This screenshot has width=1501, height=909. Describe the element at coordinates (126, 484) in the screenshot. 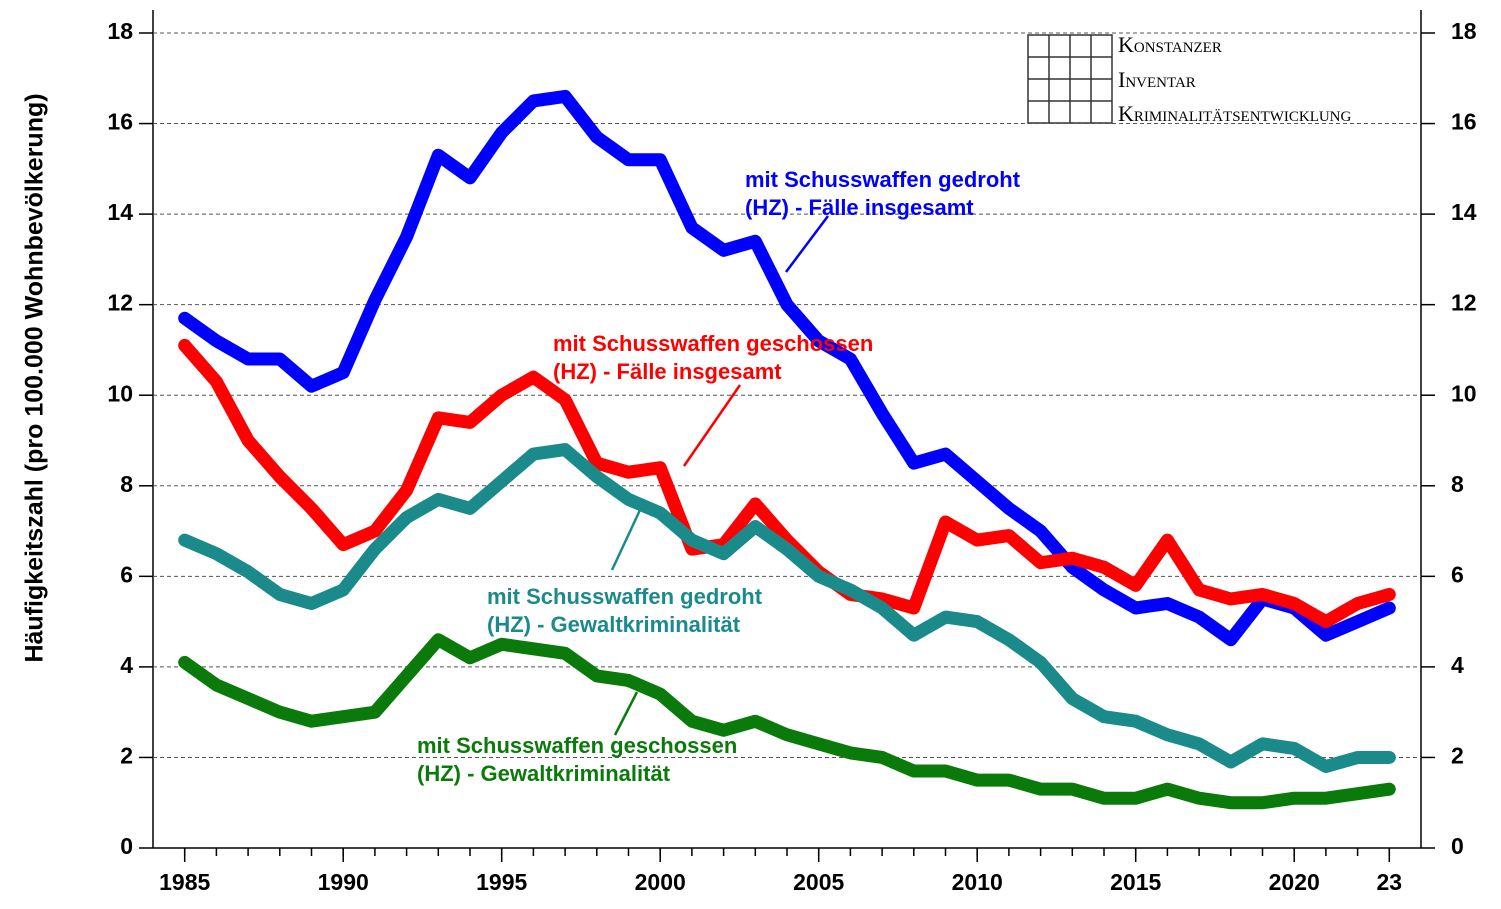

I see `y-tick-label: 8` at that location.